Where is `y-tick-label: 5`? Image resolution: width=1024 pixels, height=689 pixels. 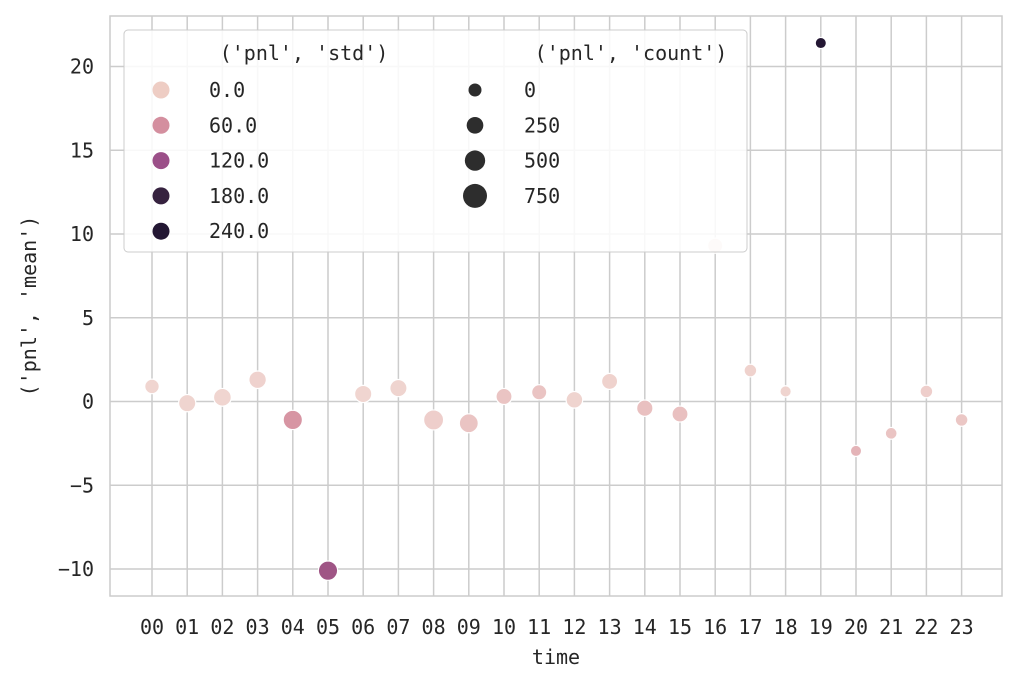 y-tick-label: 5 is located at coordinates (88, 318).